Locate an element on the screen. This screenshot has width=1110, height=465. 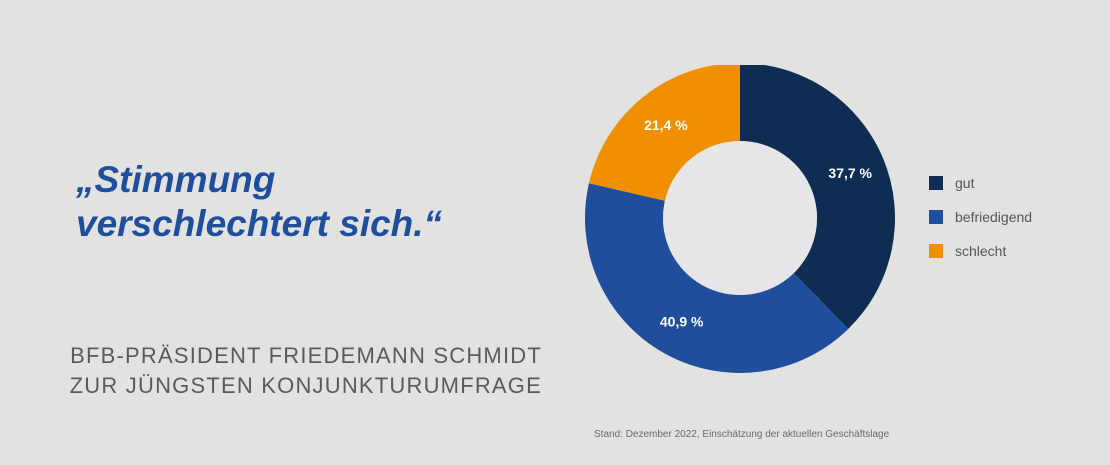
legend-item-befriedigend: befriedigend is located at coordinates (980, 217).